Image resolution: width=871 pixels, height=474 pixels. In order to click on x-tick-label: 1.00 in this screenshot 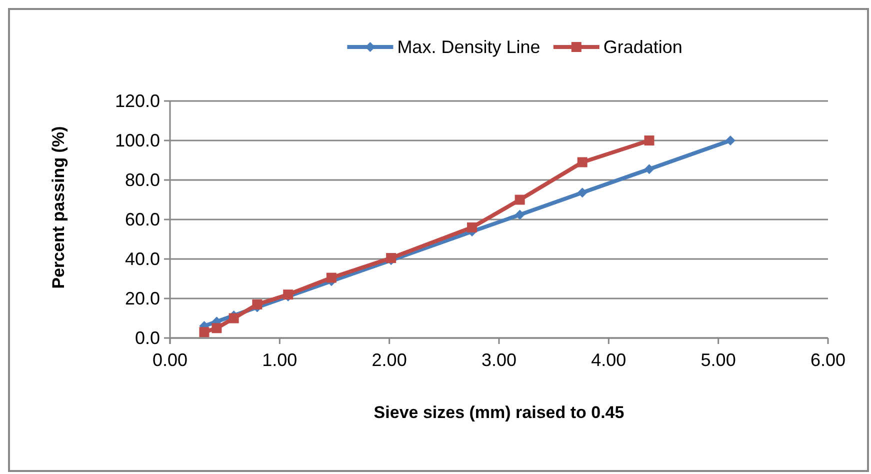, I will do `click(280, 360)`.